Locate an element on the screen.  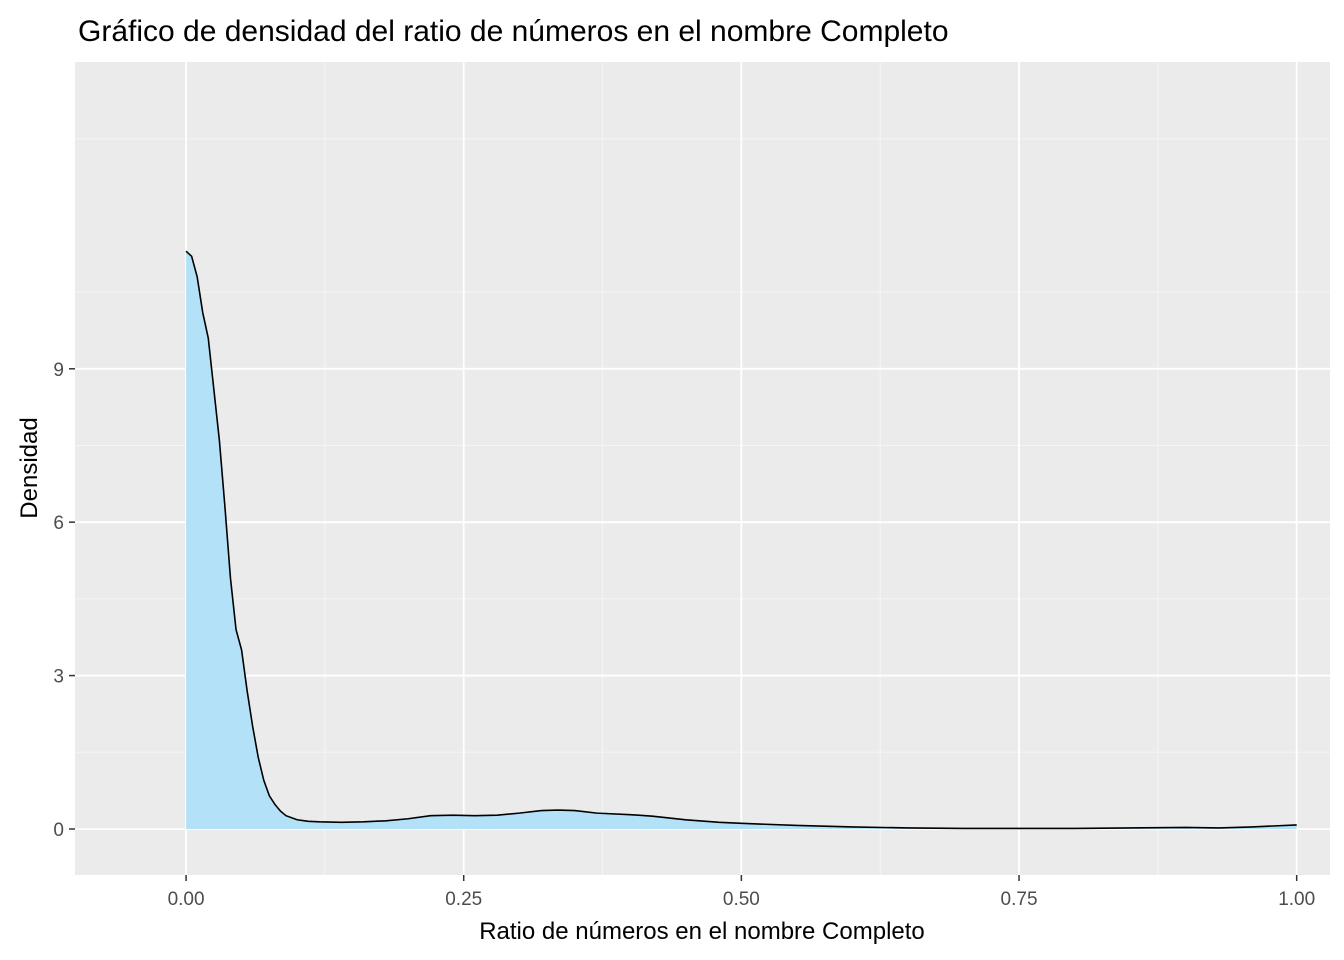
x-tick-label: 0.25 is located at coordinates (463, 899).